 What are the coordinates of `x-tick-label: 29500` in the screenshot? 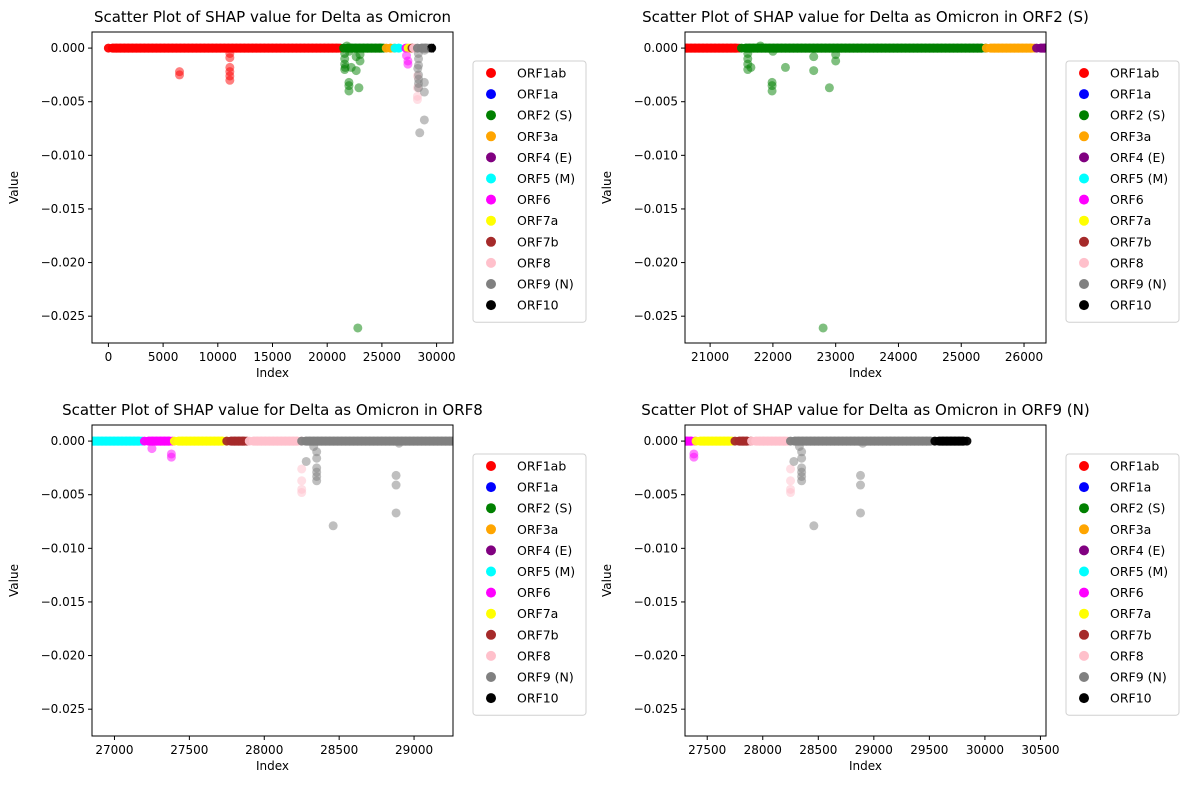 It's located at (929, 750).